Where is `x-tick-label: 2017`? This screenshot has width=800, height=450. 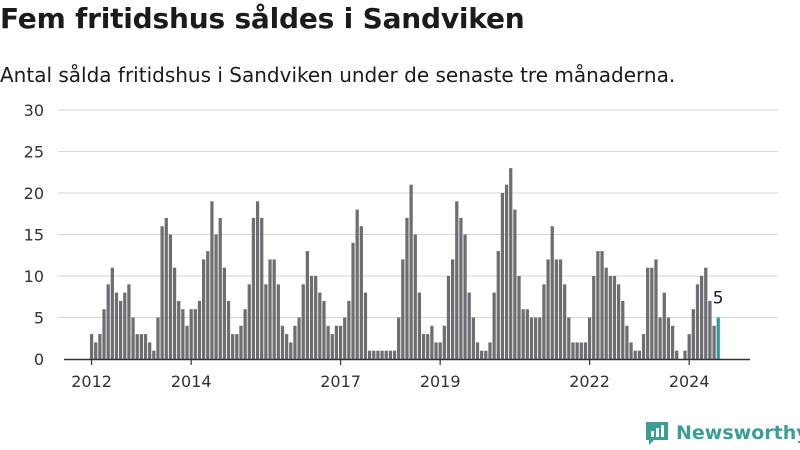
x-tick-label: 2017 is located at coordinates (340, 381).